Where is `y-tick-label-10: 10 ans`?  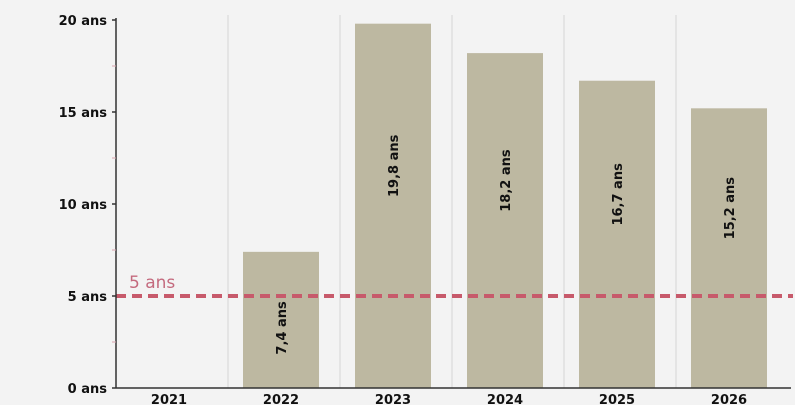
y-tick-label-10: 10 ans is located at coordinates (83, 205).